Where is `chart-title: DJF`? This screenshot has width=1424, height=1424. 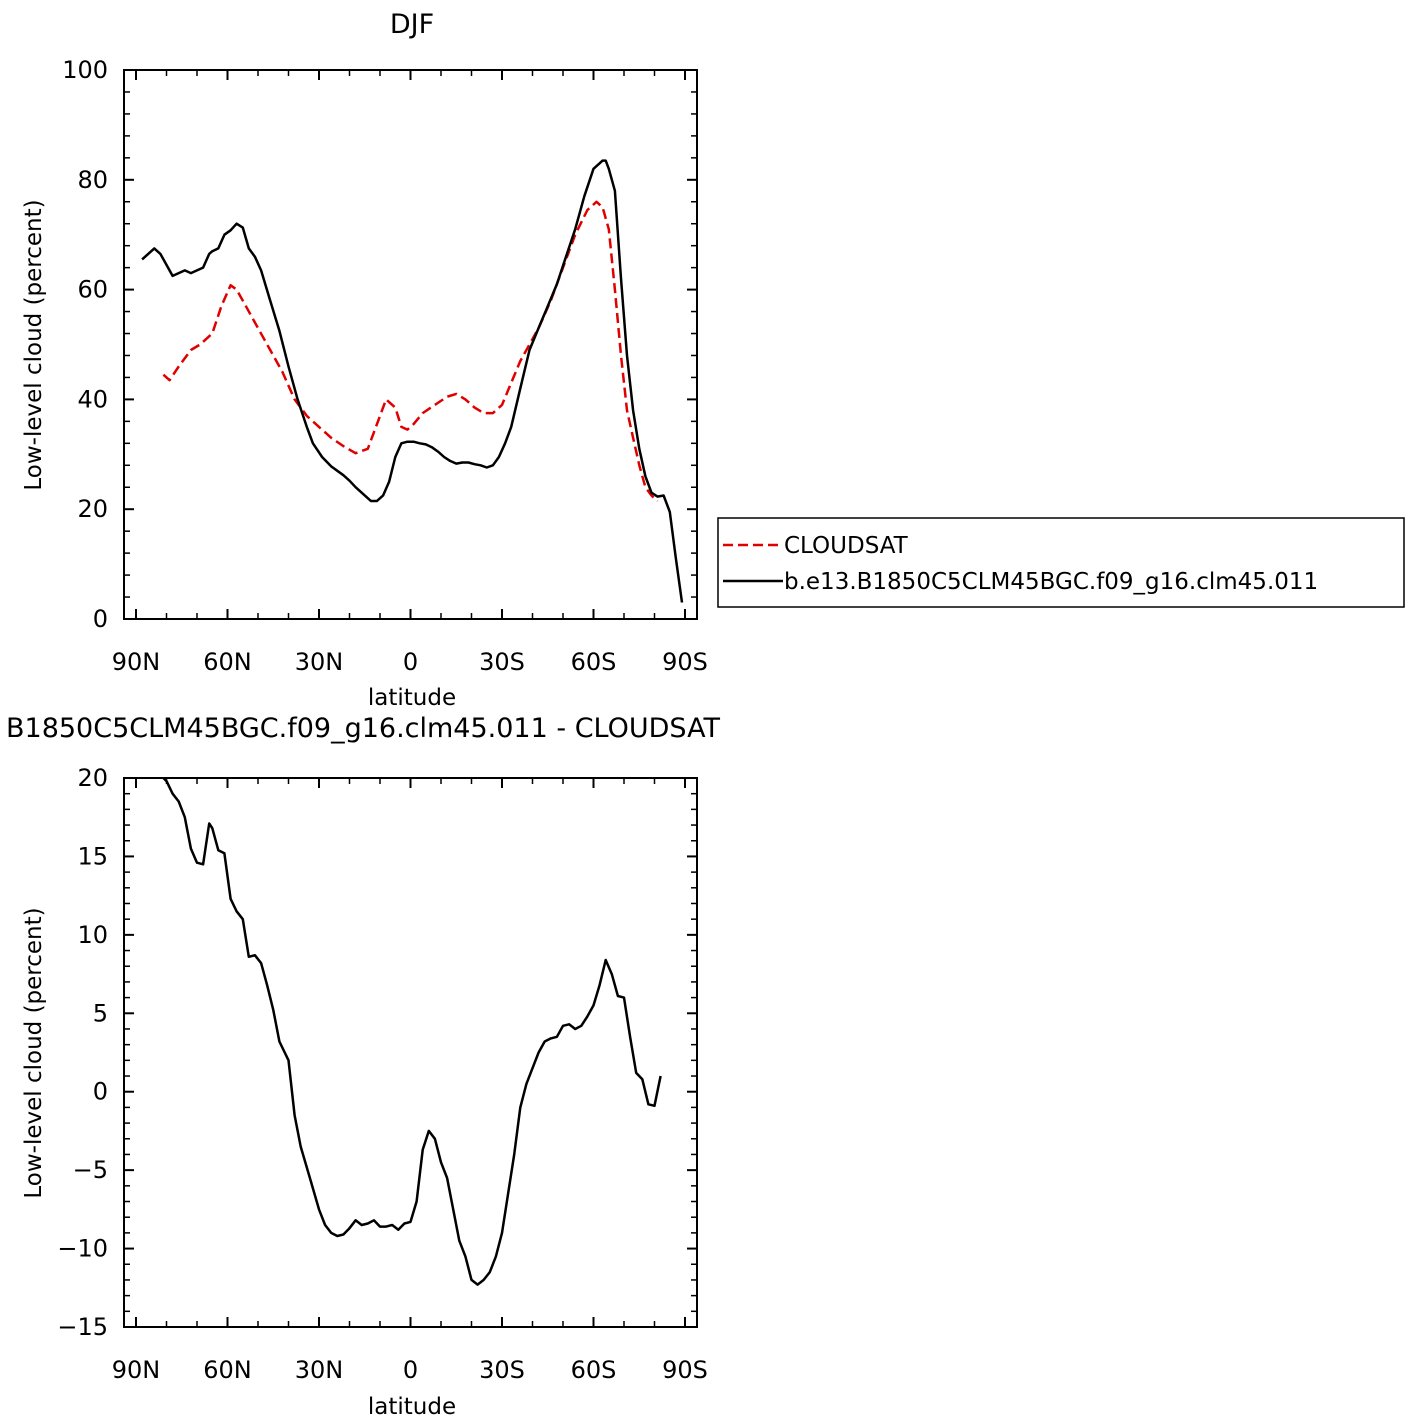 chart-title: DJF is located at coordinates (412, 24).